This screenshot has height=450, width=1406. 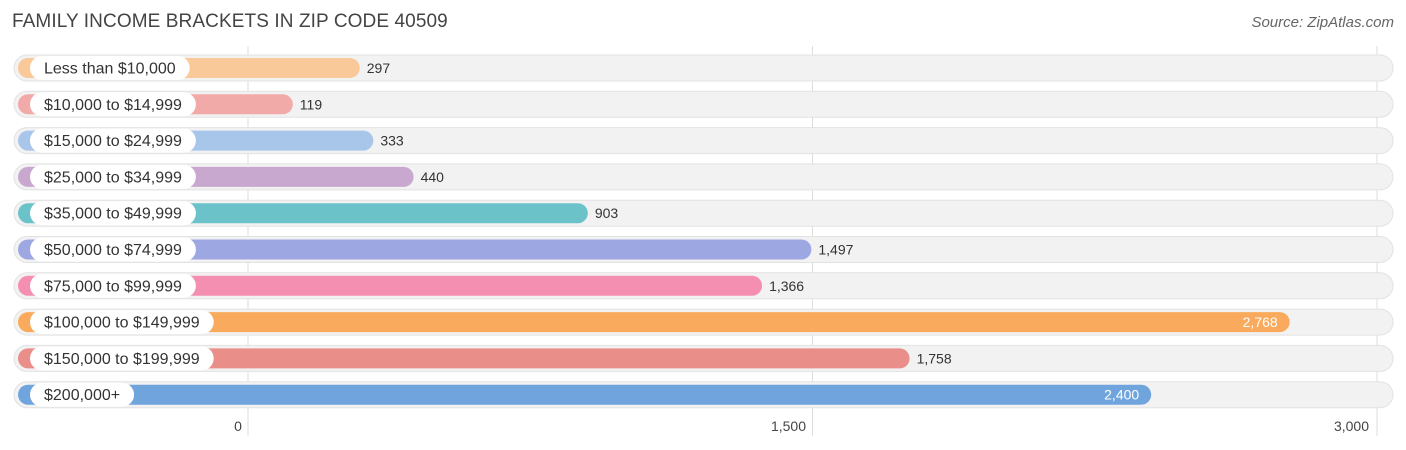 I want to click on category-label: Less than $10,000, so click(x=110, y=69).